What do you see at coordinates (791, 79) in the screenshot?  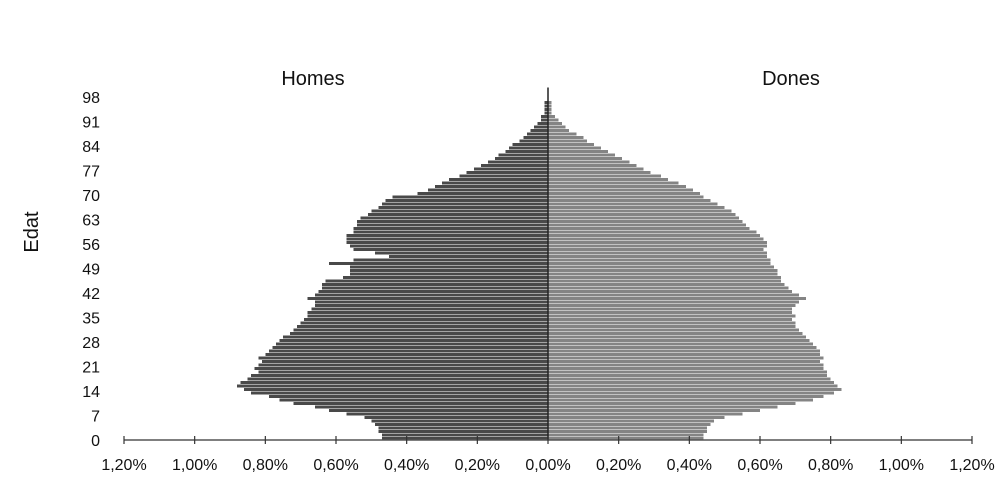 I see `group-label-dones: Dones` at bounding box center [791, 79].